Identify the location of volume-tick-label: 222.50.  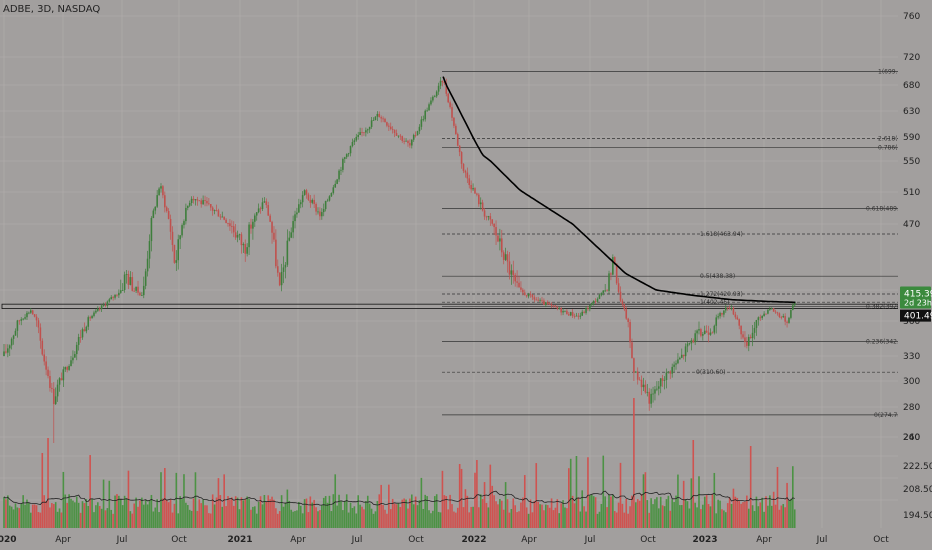
(917, 467).